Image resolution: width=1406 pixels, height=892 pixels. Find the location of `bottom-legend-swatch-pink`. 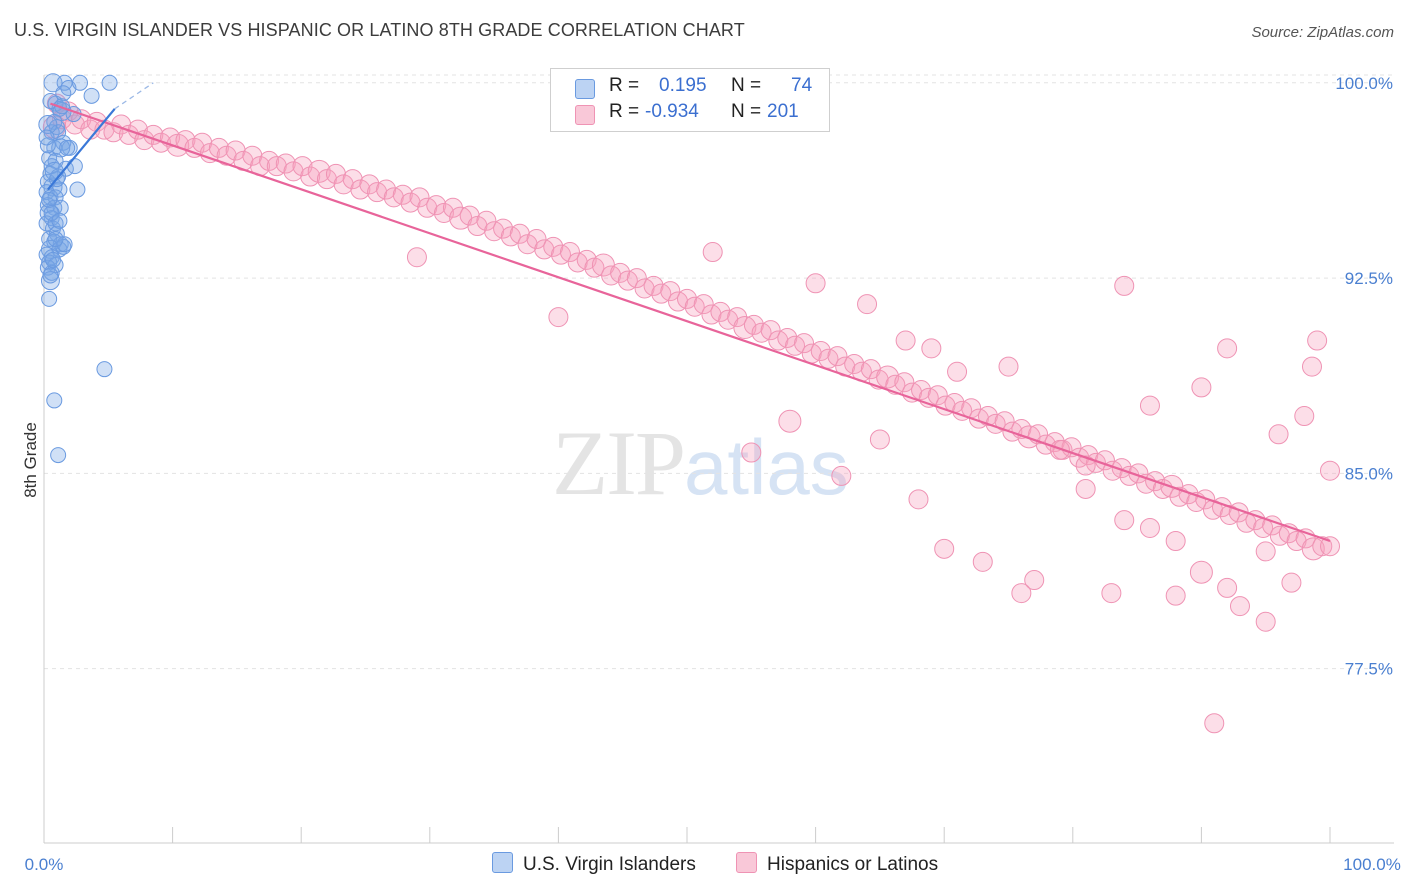

bottom-legend-swatch-pink is located at coordinates (746, 862).